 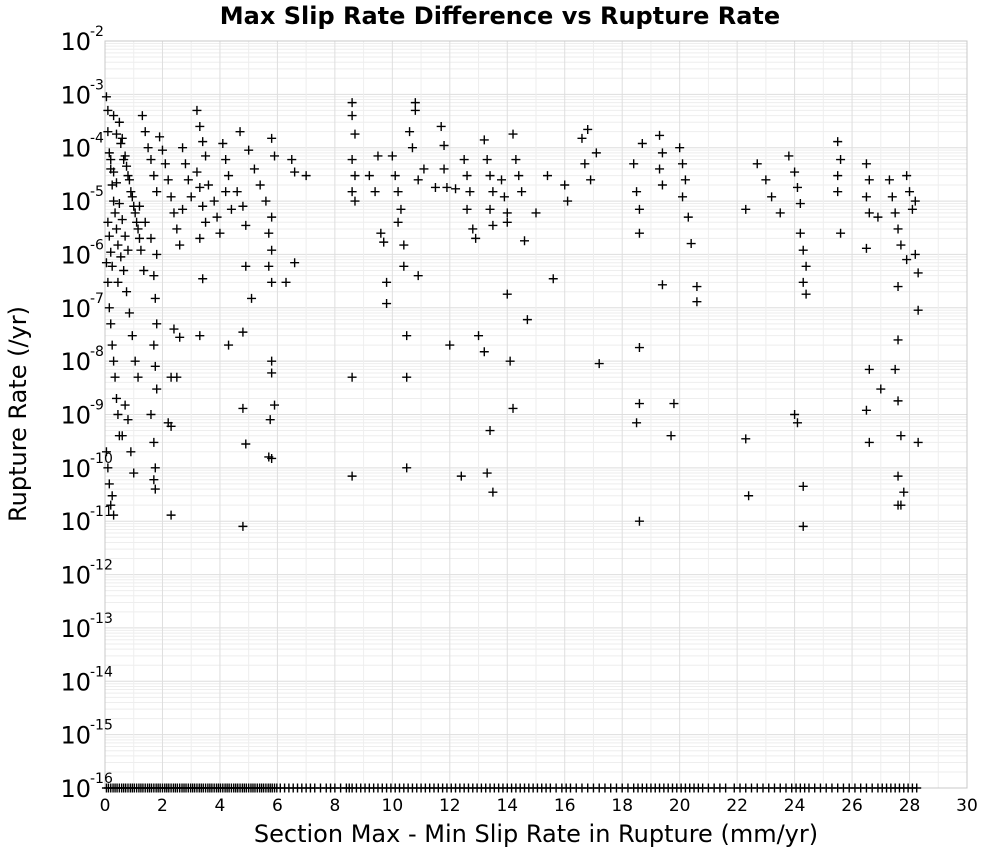 What do you see at coordinates (101, 566) in the screenshot?
I see `y-tick-exponent: -12` at bounding box center [101, 566].